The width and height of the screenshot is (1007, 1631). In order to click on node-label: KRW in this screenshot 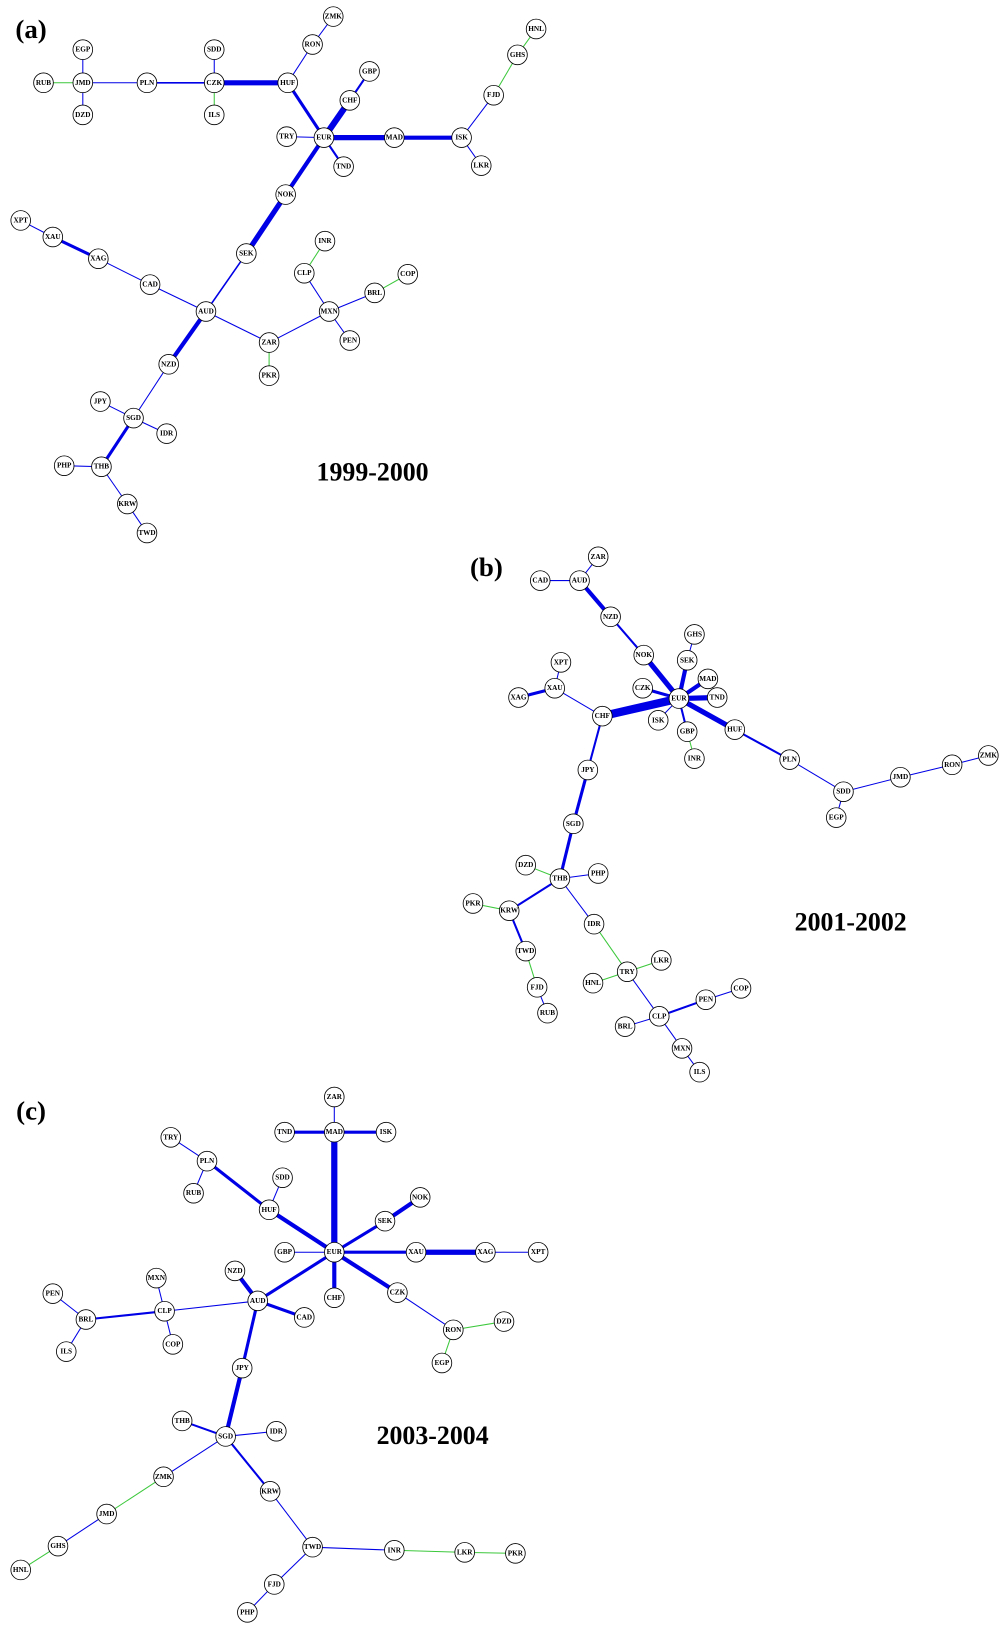, I will do `click(127, 504)`.